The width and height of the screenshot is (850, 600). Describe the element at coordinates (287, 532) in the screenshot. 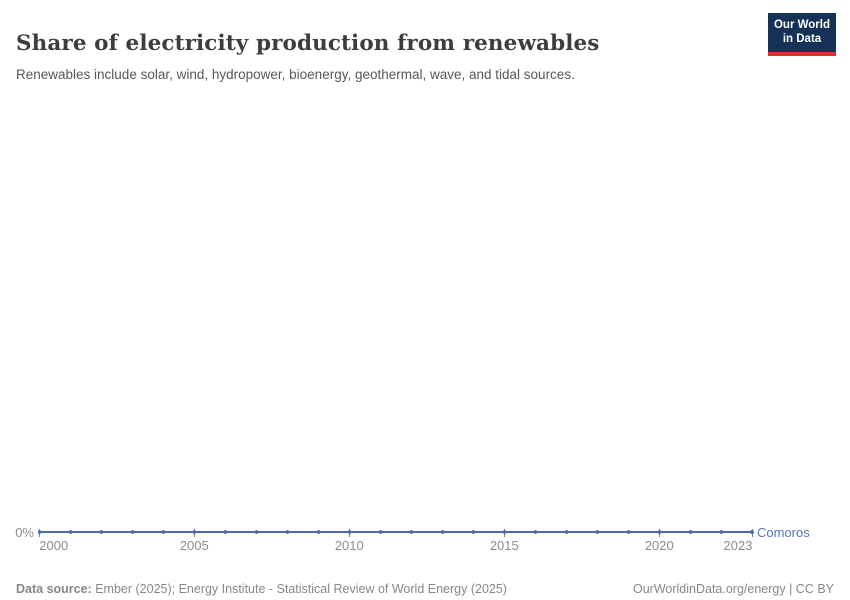

I see `data-point-2008` at that location.